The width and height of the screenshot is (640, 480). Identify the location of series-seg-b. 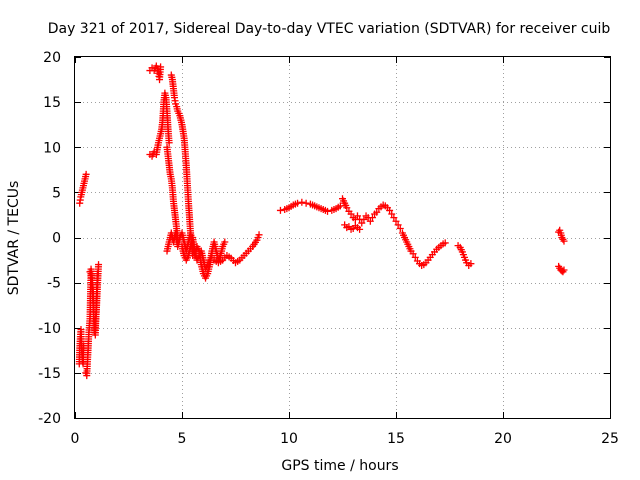
(81, 347).